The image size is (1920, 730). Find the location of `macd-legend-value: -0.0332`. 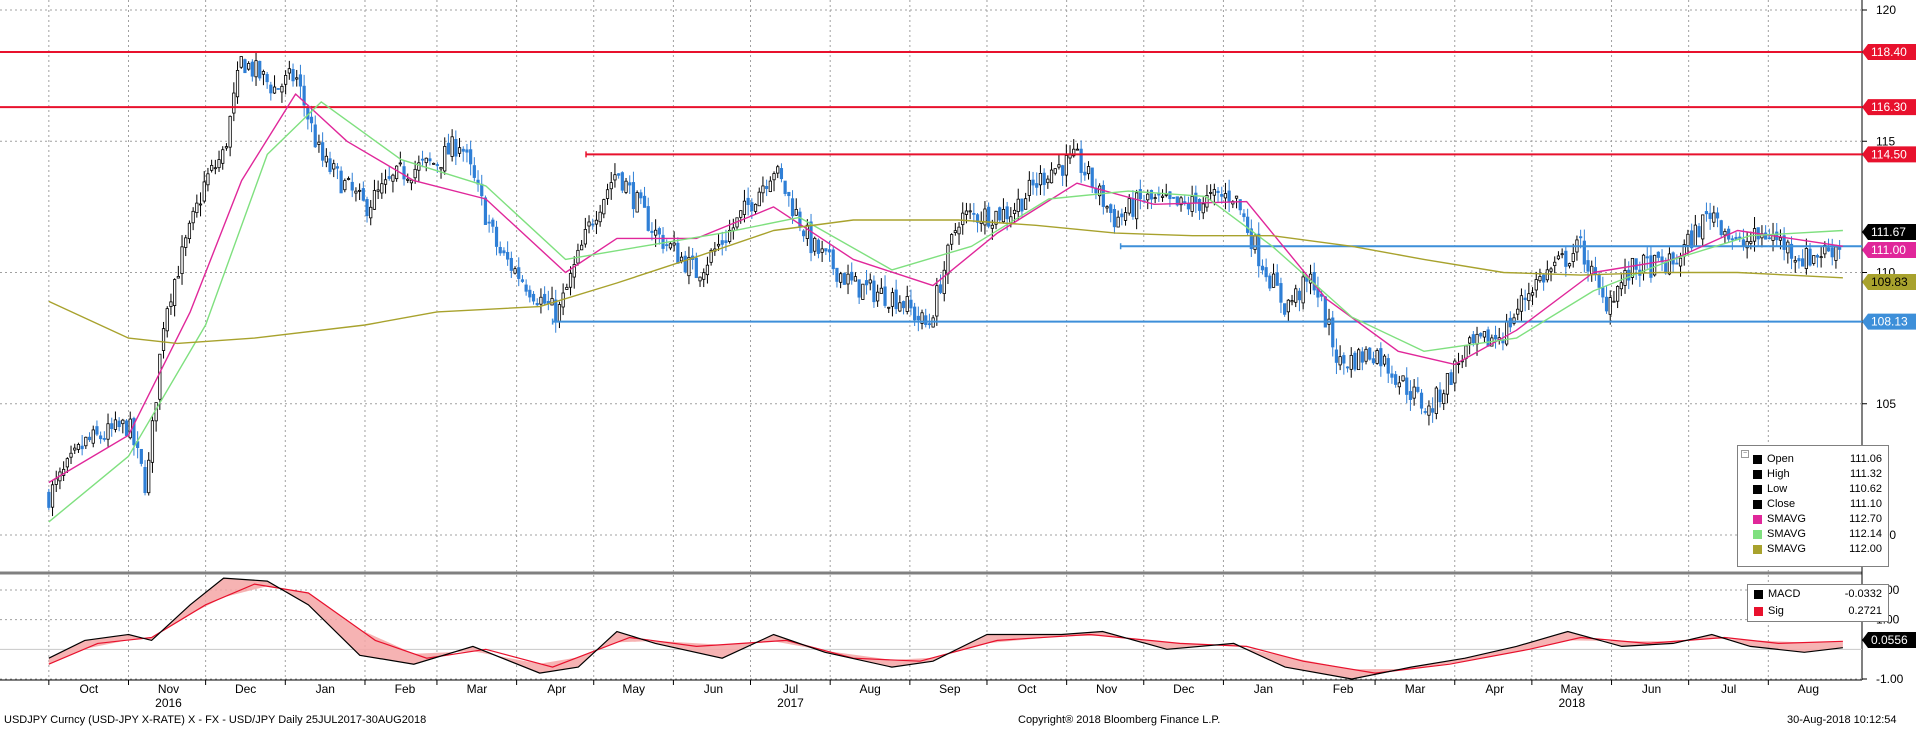

macd-legend-value: -0.0332 is located at coordinates (1863, 594).